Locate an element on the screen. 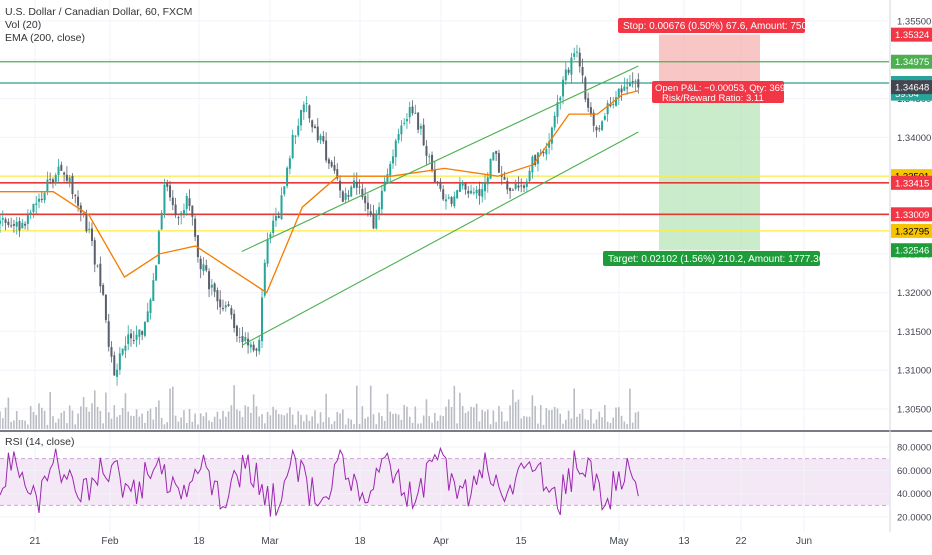 This screenshot has height=555, width=932. time-tick-label: Feb is located at coordinates (110, 541).